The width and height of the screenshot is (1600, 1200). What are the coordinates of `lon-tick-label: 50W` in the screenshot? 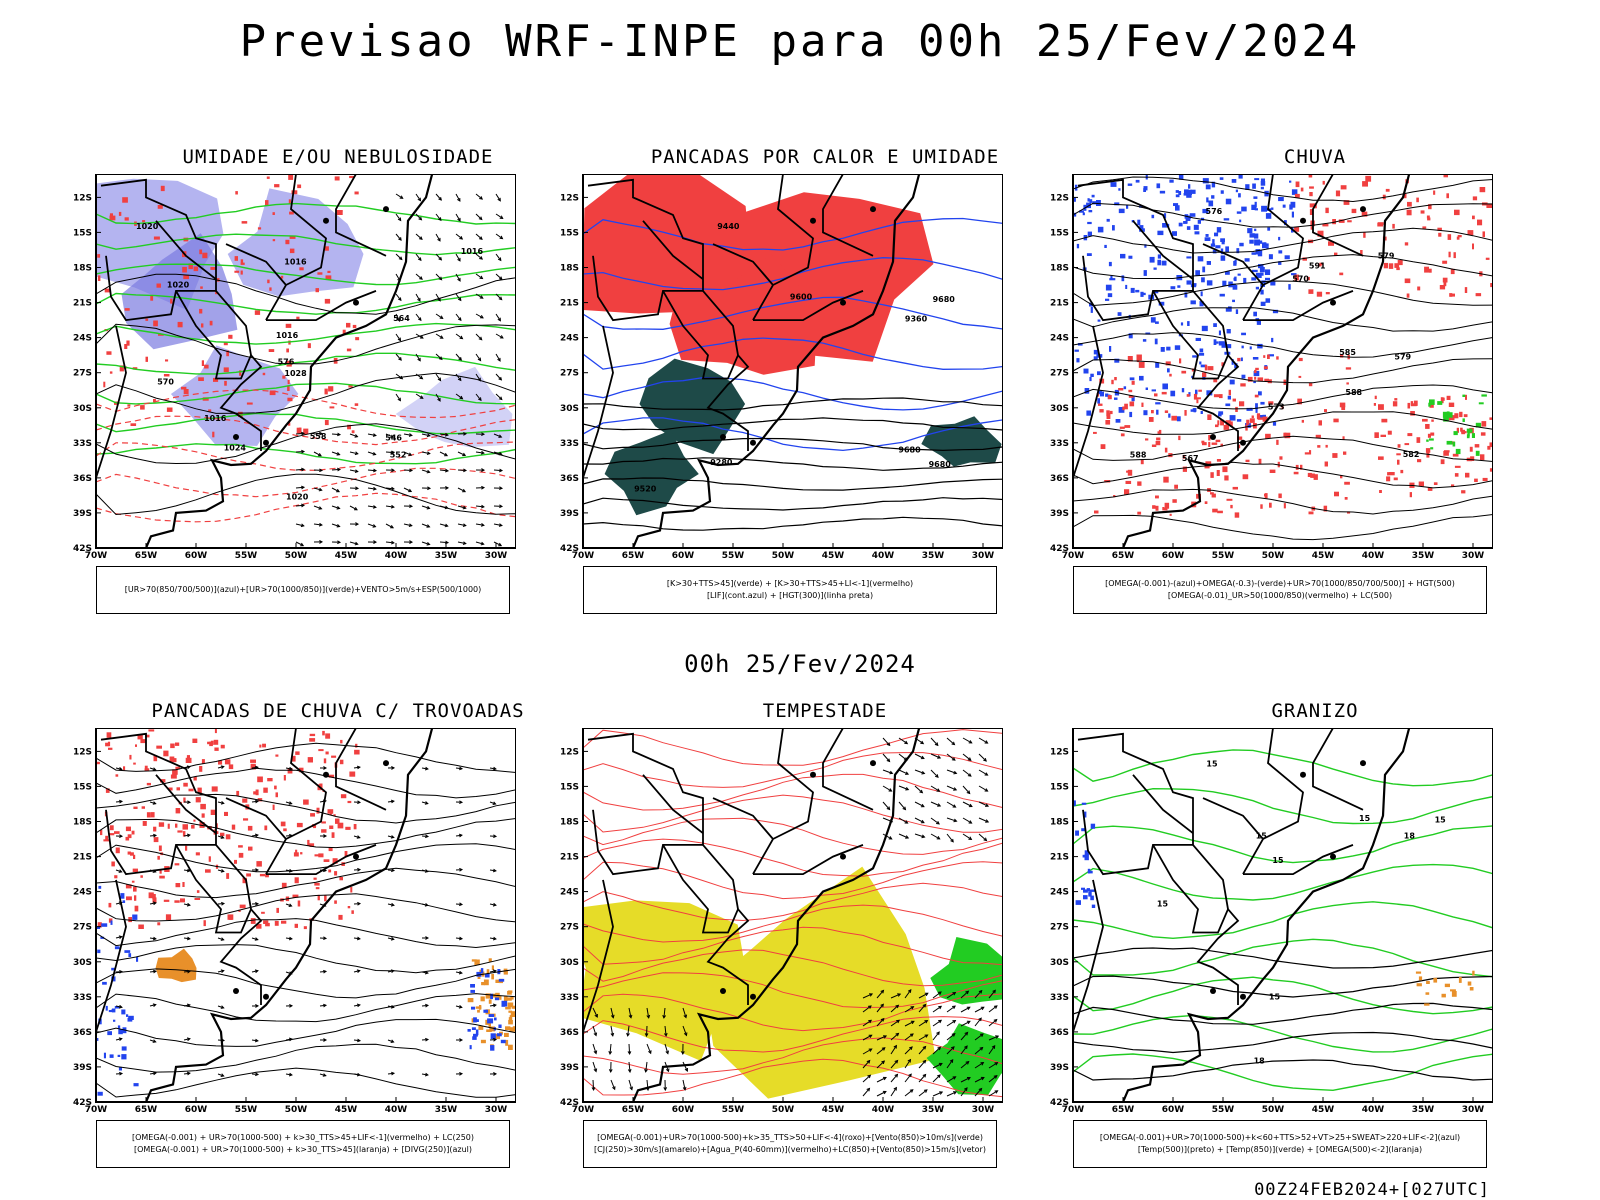 It's located at (783, 1110).